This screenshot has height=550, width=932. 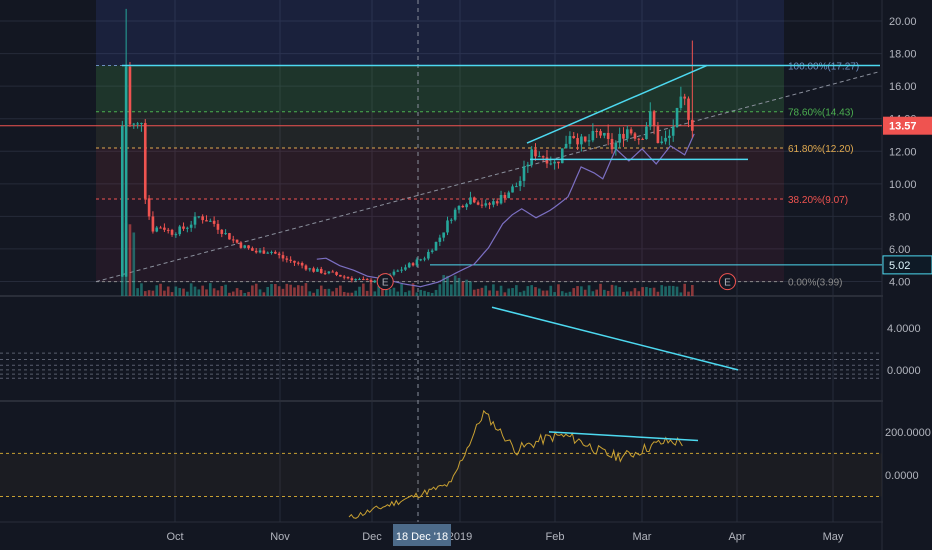 I want to click on price-tick-label: 8.00, so click(x=899, y=217).